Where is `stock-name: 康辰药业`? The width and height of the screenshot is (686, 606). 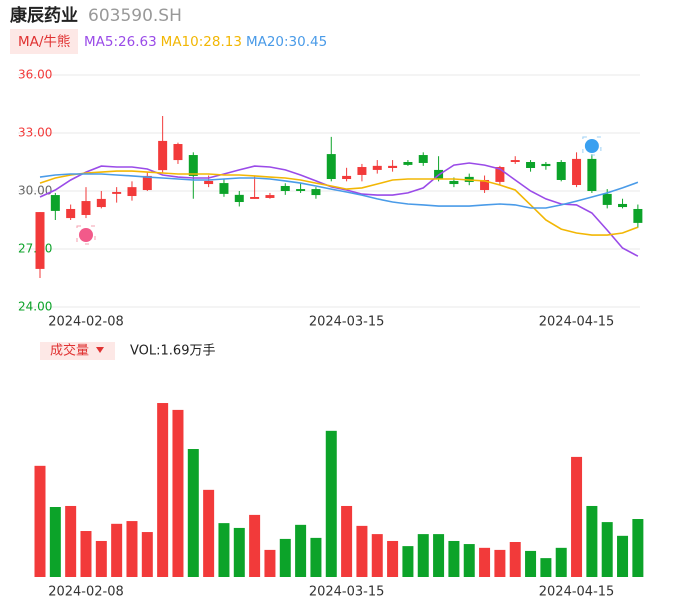 stock-name: 康辰药业 is located at coordinates (44, 15).